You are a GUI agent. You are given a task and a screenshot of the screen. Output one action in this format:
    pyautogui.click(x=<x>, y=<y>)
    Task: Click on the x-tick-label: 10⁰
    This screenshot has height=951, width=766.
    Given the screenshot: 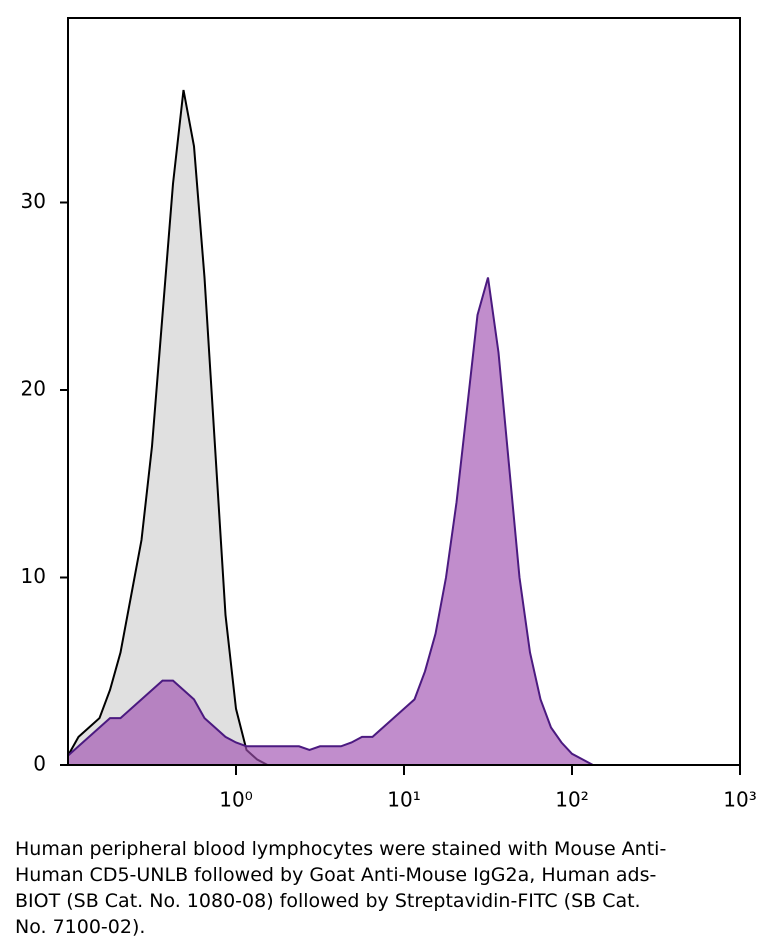 What is the action you would take?
    pyautogui.click(x=235, y=800)
    